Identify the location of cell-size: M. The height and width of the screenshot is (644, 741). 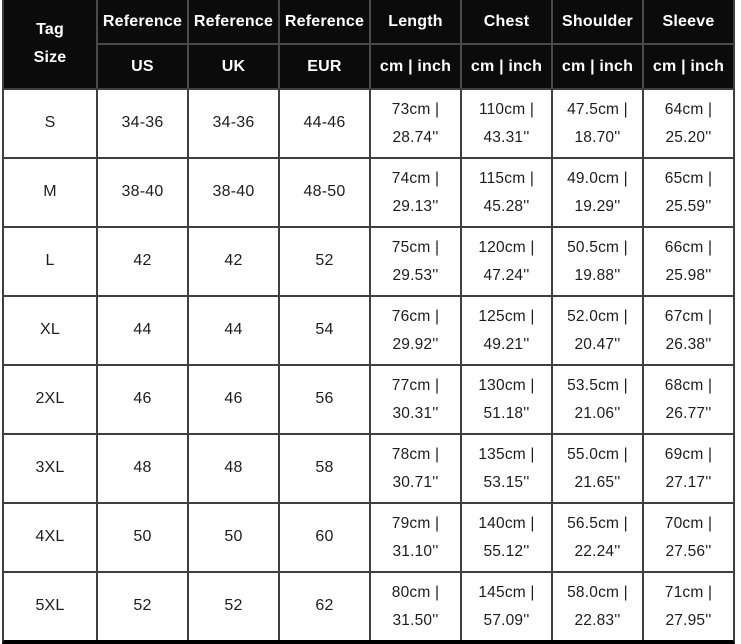
(50, 192).